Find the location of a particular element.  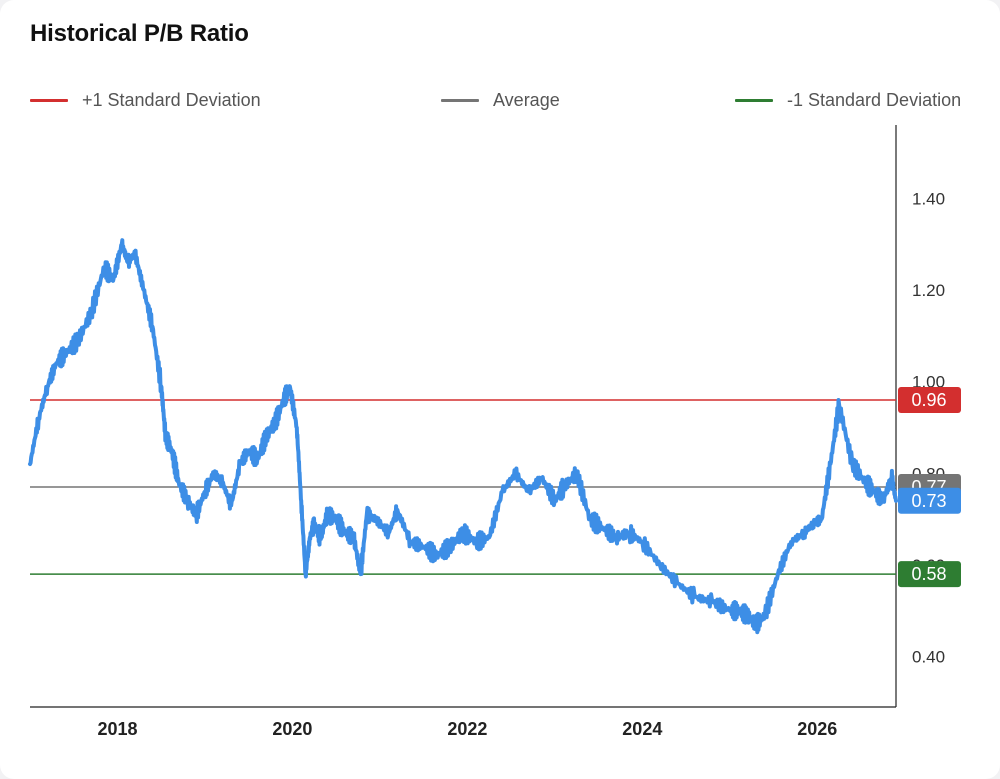

last-value-badge-bg is located at coordinates (929, 500).